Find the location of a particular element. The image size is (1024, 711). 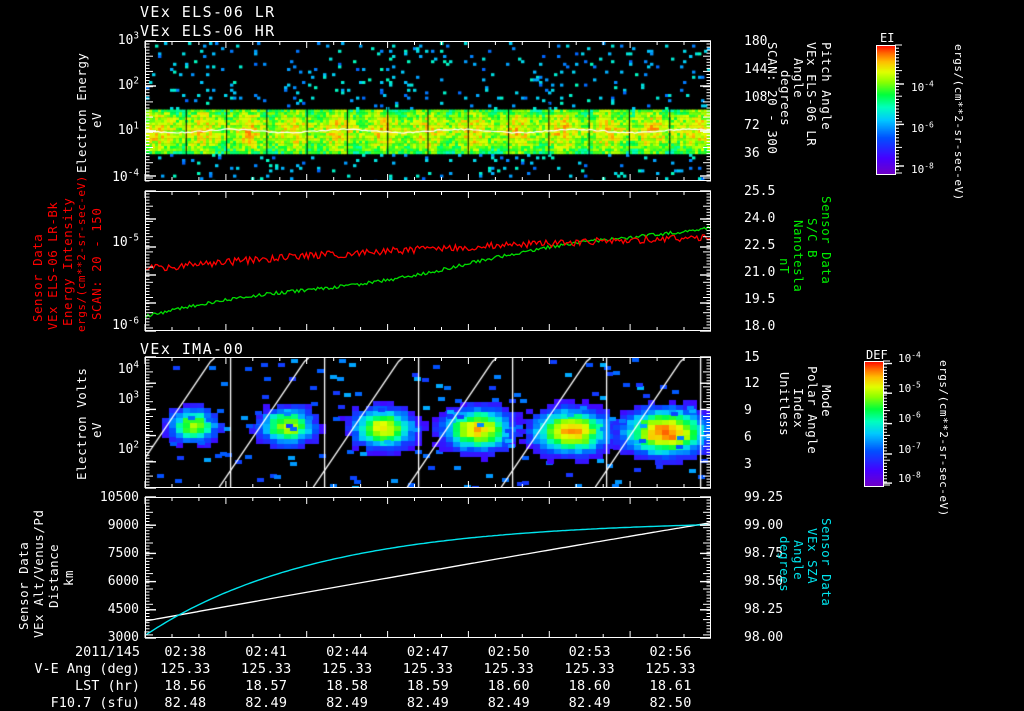

panel3-rtick-3: 6 is located at coordinates (748, 437).